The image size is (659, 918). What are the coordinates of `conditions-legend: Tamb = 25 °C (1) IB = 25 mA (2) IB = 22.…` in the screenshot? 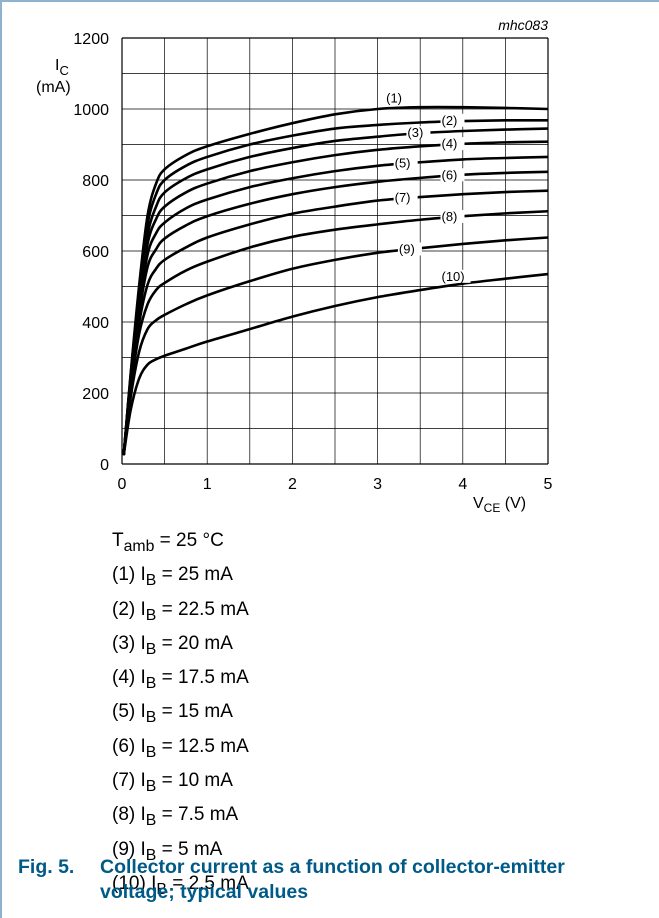 It's located at (180, 715).